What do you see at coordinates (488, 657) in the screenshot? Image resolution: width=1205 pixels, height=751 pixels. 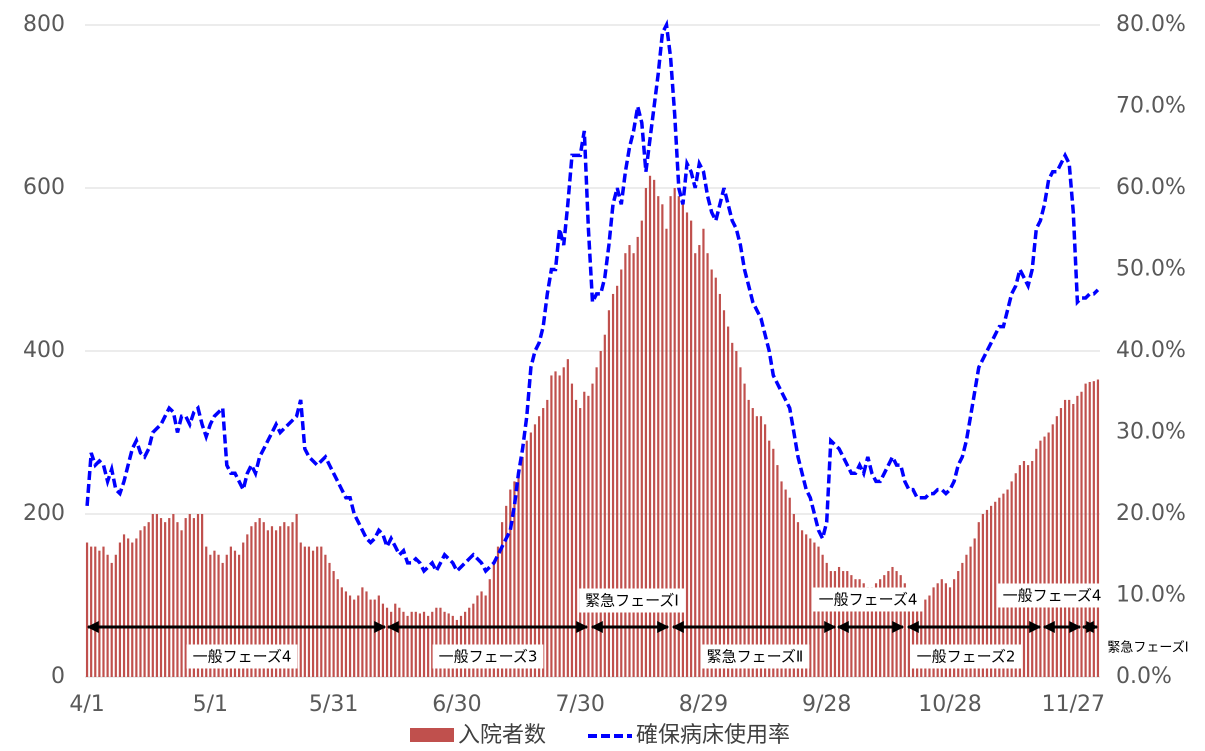 I see `phase-label: 一般フェーズ3` at bounding box center [488, 657].